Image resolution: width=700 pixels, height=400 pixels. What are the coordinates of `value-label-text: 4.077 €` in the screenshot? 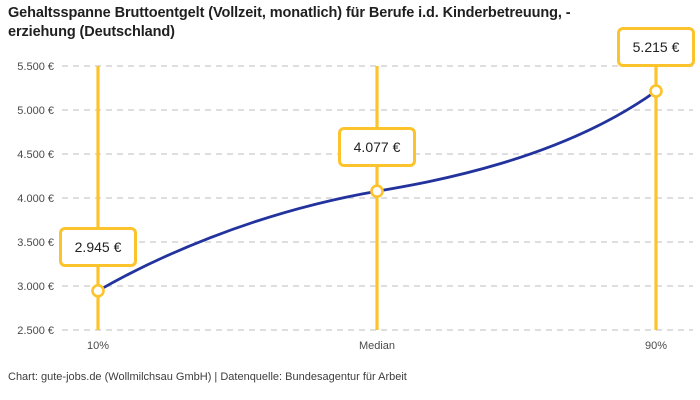 It's located at (377, 147).